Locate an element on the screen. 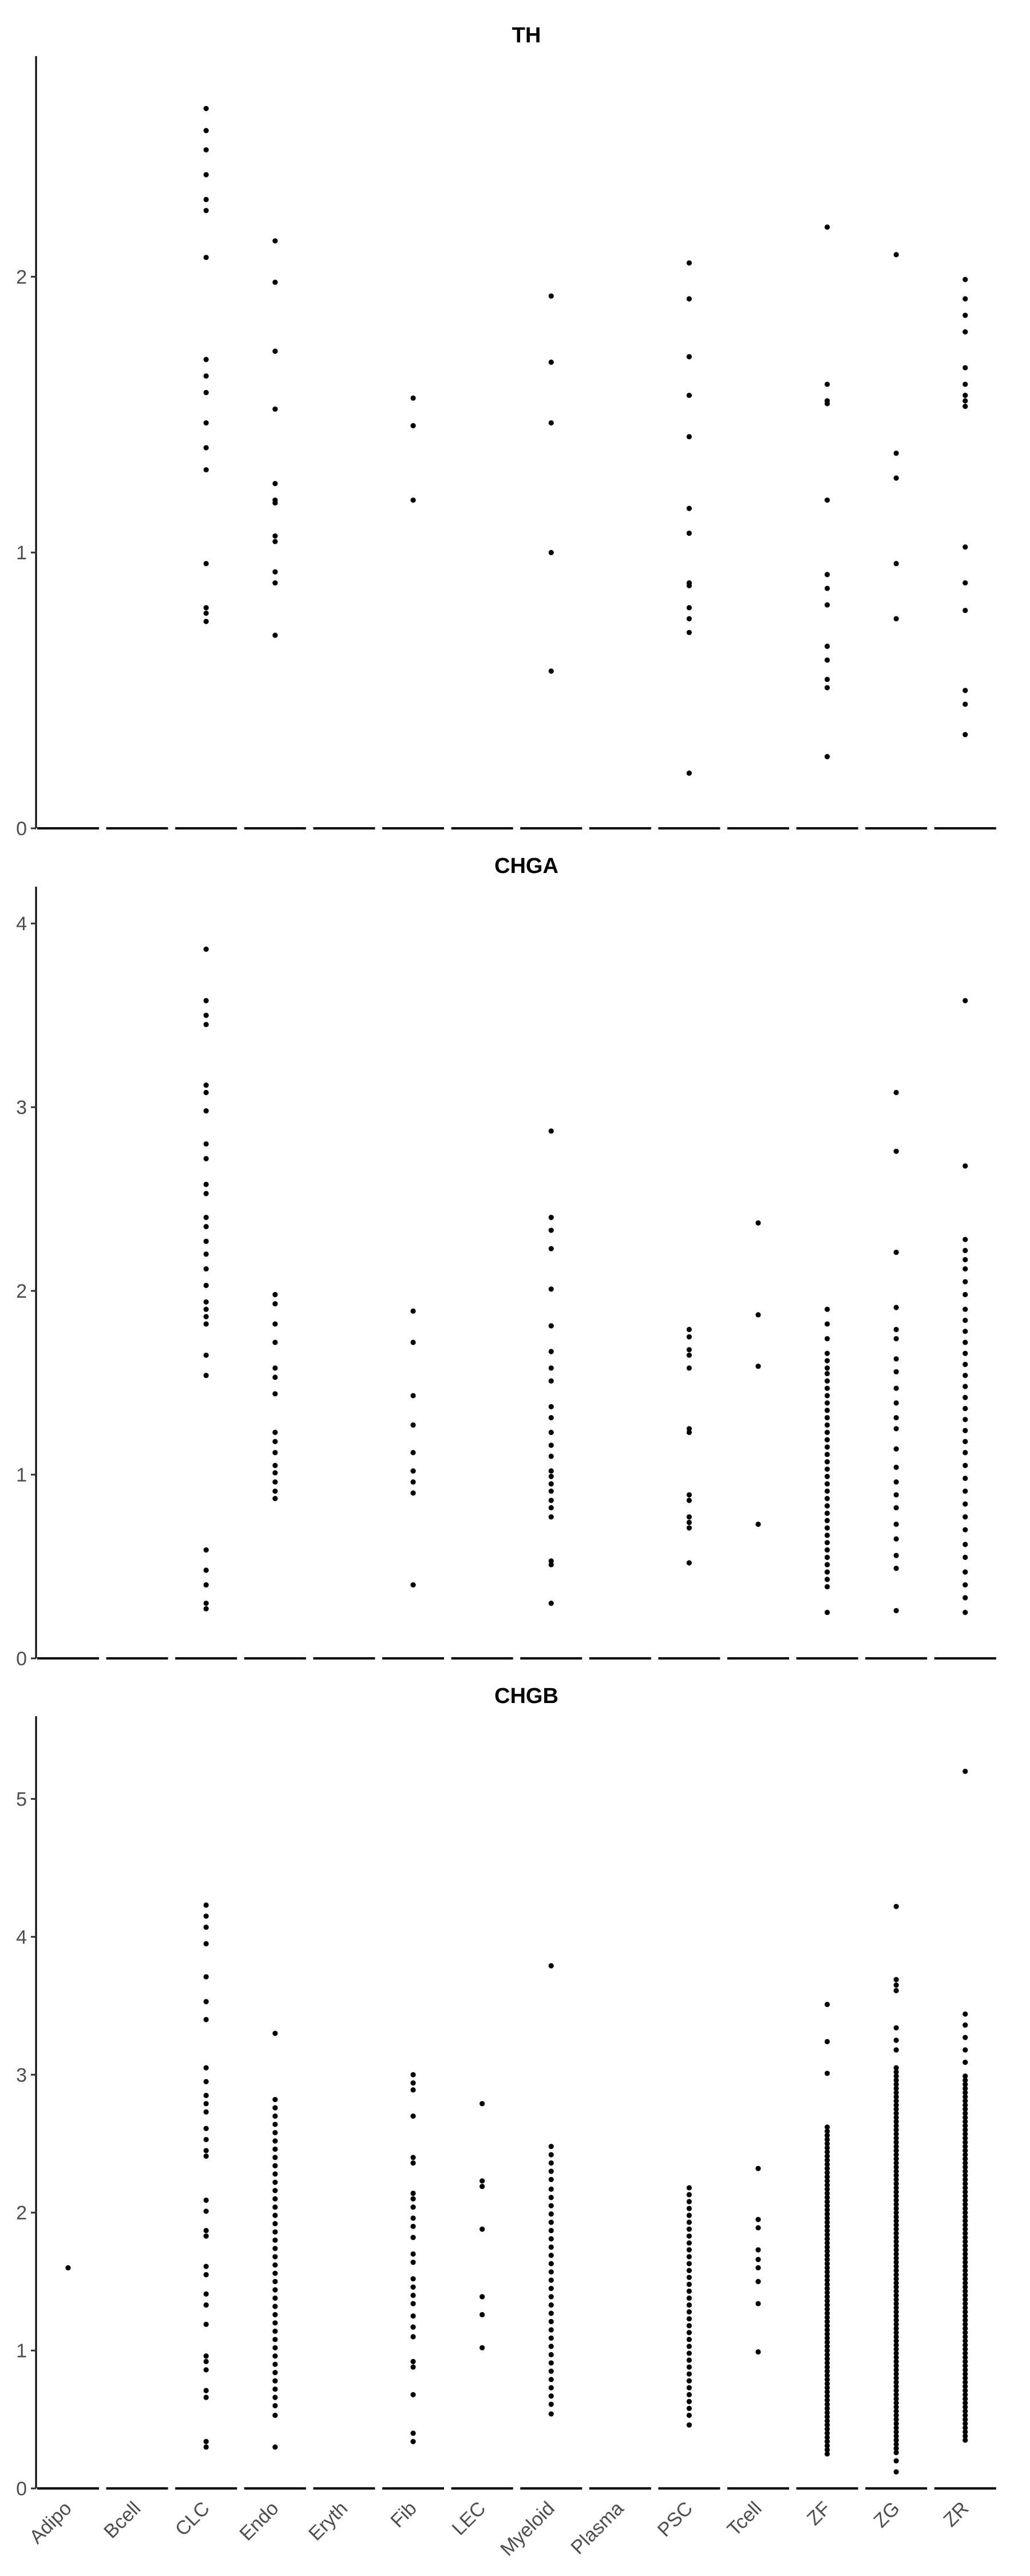 This screenshot has height=2576, width=1030. data-point-adipo is located at coordinates (68, 2268).